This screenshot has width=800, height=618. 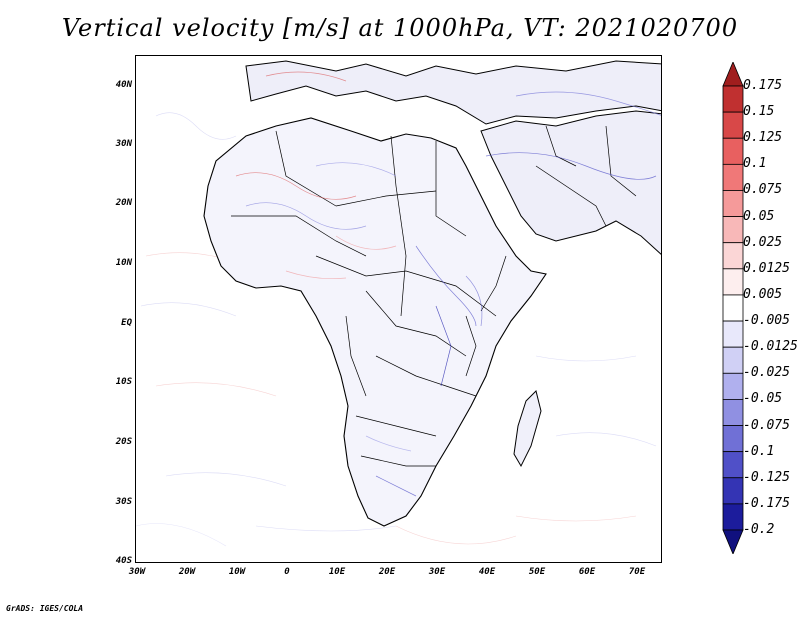 What do you see at coordinates (763, 138) in the screenshot?
I see `colorbar-label: 0.125` at bounding box center [763, 138].